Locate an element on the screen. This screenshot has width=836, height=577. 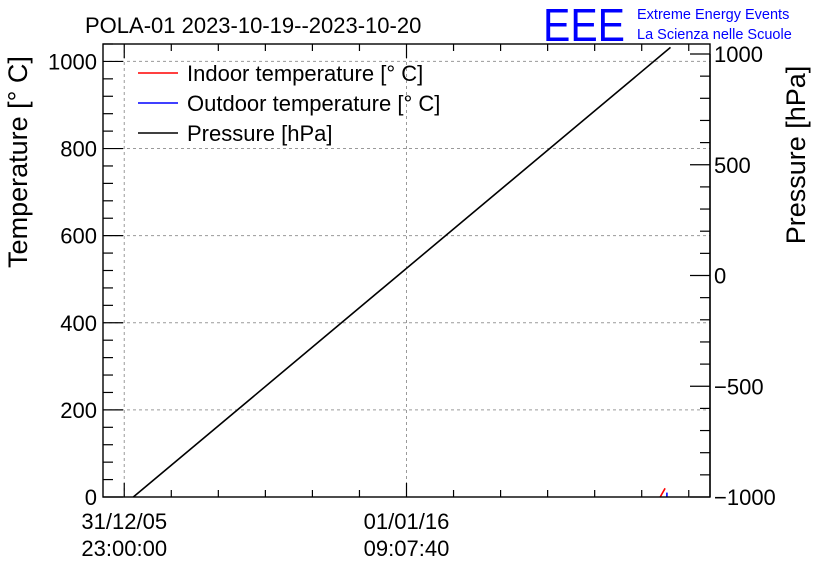
y-tick-label: 800 is located at coordinates (78, 149).